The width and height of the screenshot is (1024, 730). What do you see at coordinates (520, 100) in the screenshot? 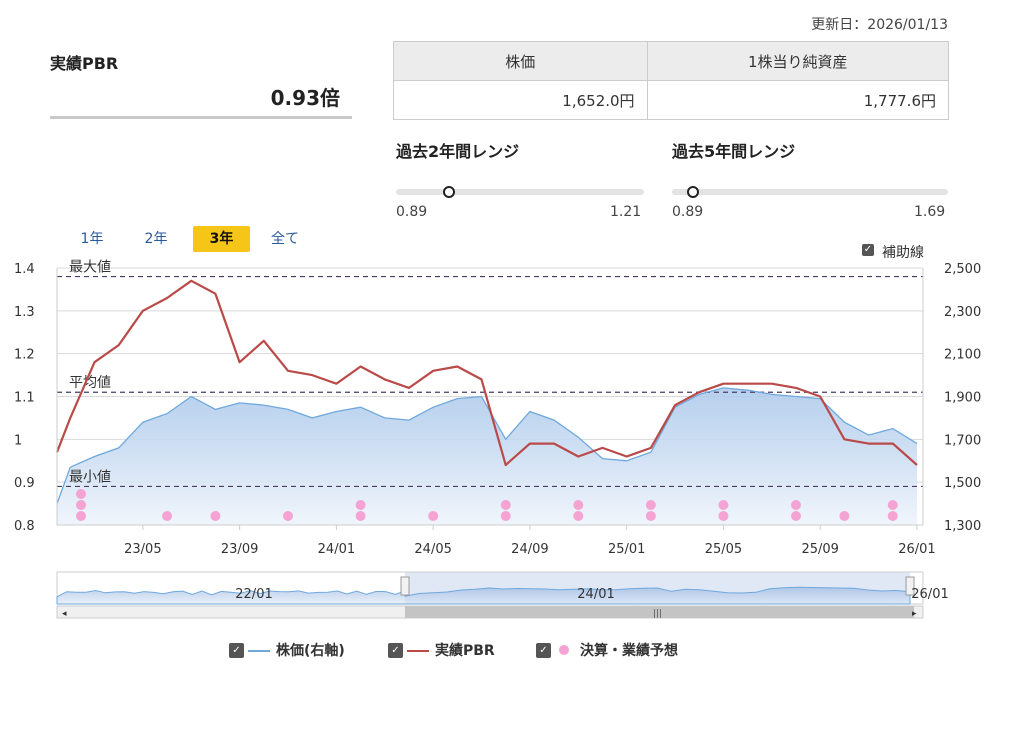
I see `price-value: 1,652.0円` at bounding box center [520, 100].